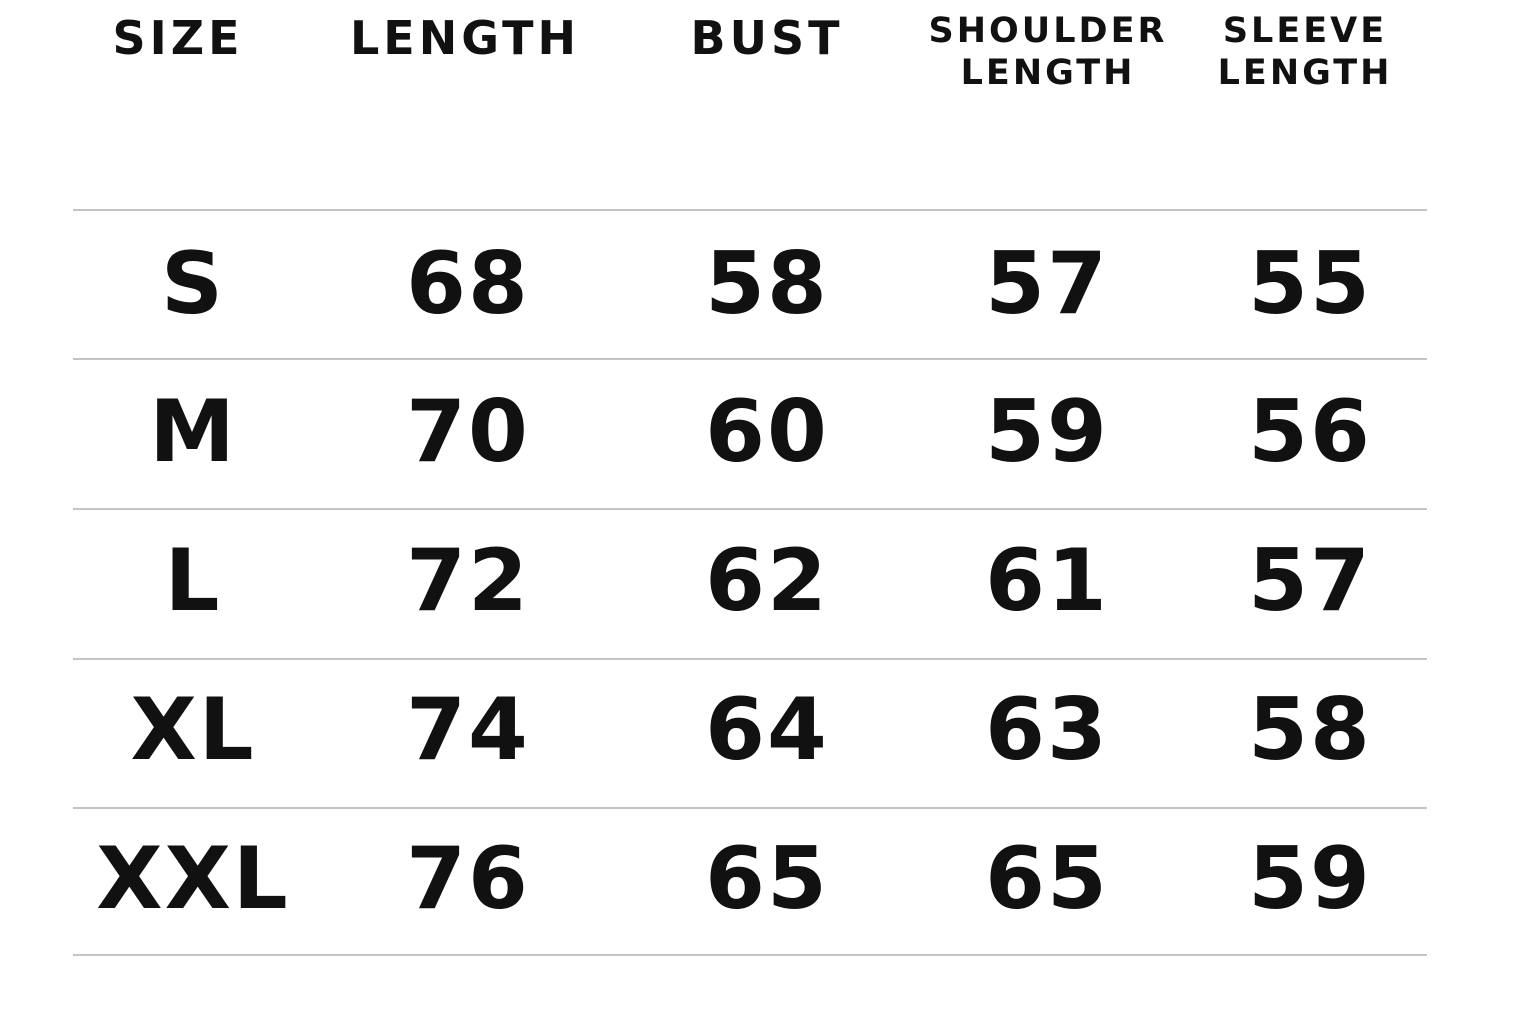 The image size is (1536, 1024). Describe the element at coordinates (465, 38) in the screenshot. I see `header-length: LENGTH` at that location.